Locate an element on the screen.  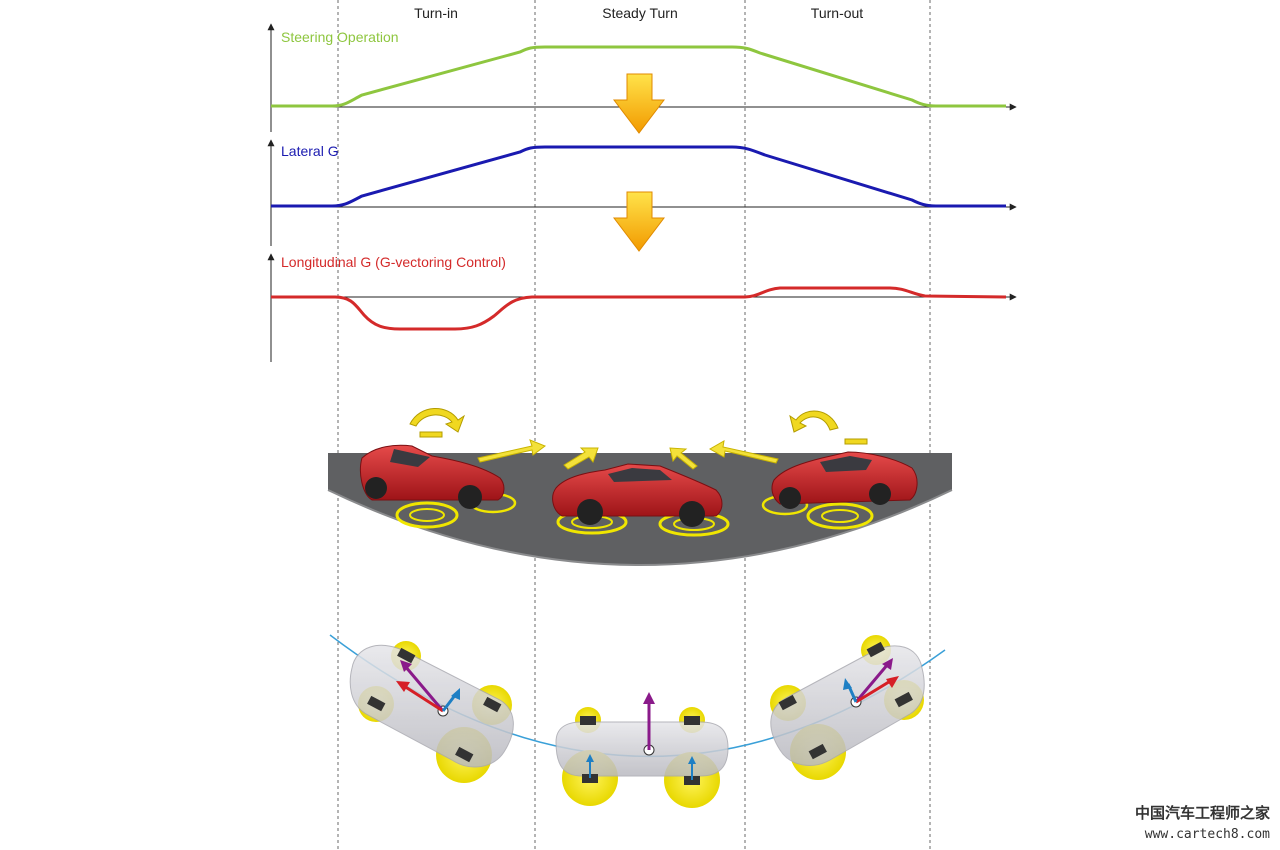
steering-label: Steering Operation is located at coordinates (340, 37).